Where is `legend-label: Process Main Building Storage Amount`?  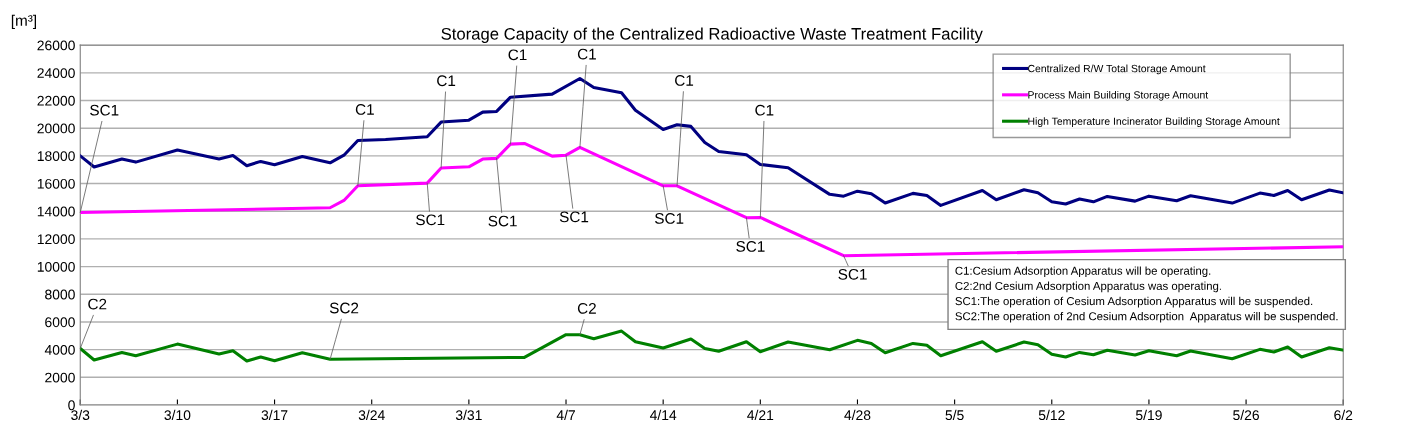 legend-label: Process Main Building Storage Amount is located at coordinates (1118, 95).